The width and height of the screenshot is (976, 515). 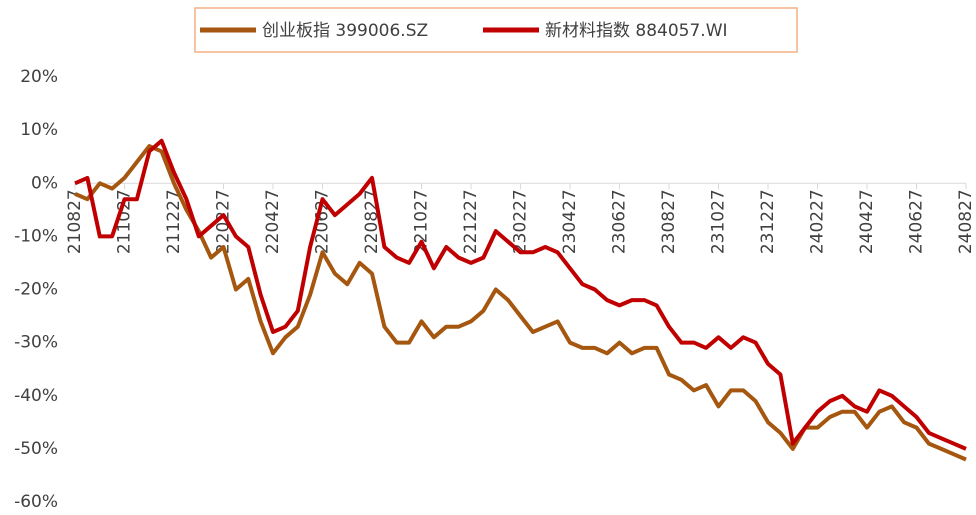 What do you see at coordinates (818, 221) in the screenshot?
I see `x-tick-label: 240227` at bounding box center [818, 221].